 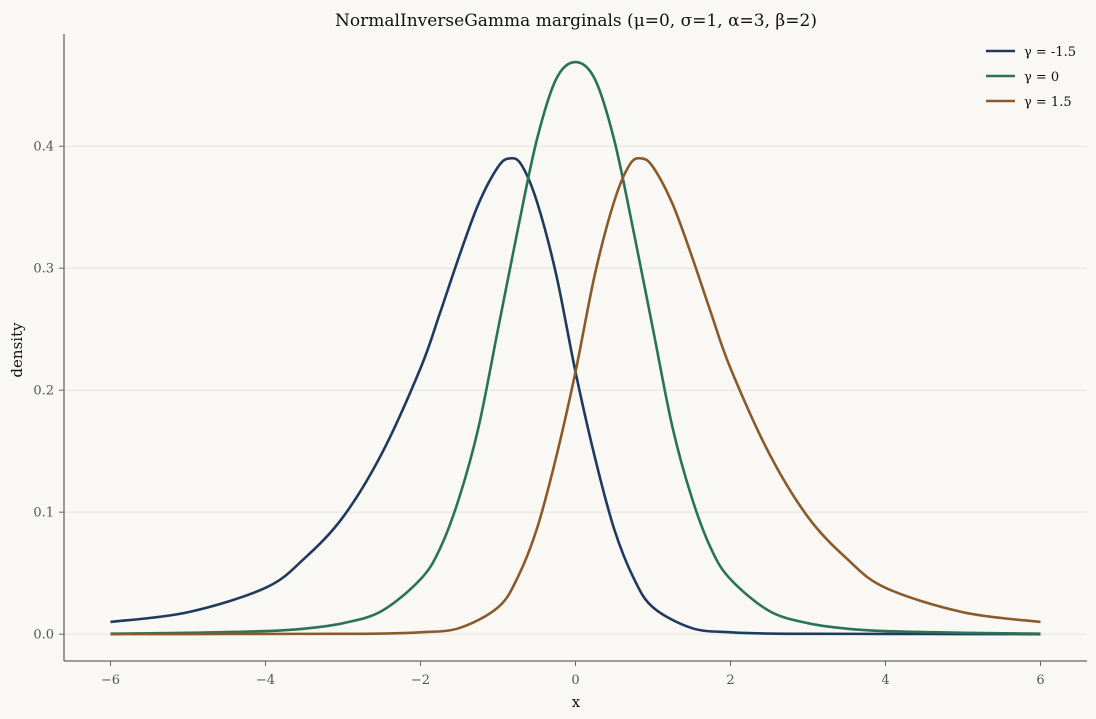 What do you see at coordinates (1041, 77) in the screenshot?
I see `legend-label-1: γ = 0` at bounding box center [1041, 77].